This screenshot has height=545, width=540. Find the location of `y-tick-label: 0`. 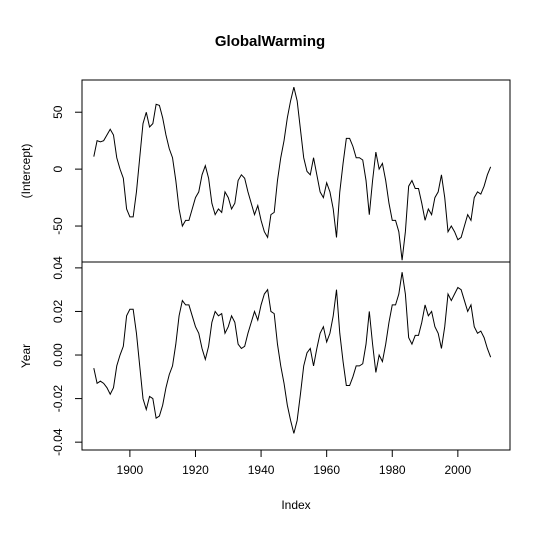

y-tick-label: 0 is located at coordinates (58, 168).